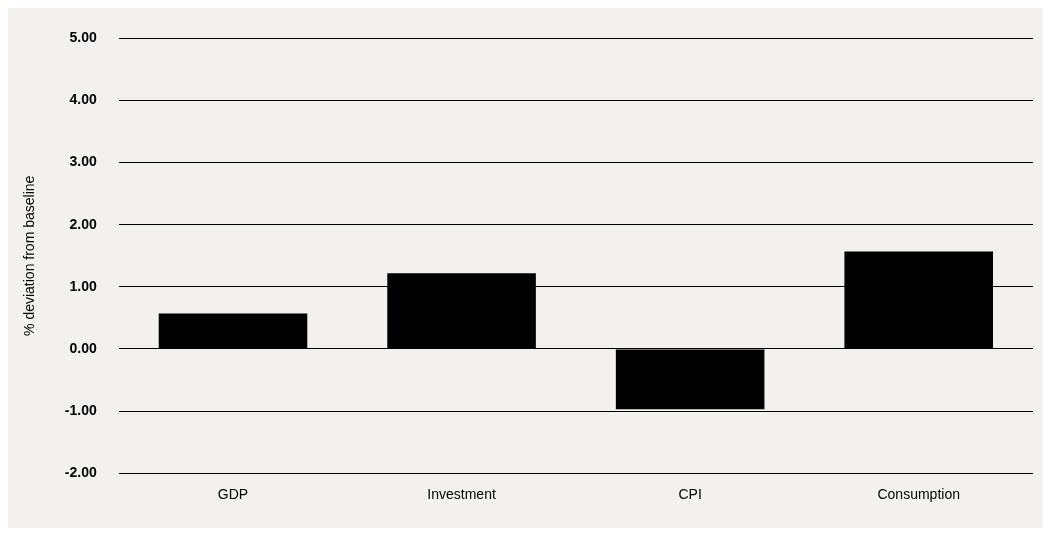 The width and height of the screenshot is (1051, 536). I want to click on y-tick-label: -1.00, so click(80, 409).